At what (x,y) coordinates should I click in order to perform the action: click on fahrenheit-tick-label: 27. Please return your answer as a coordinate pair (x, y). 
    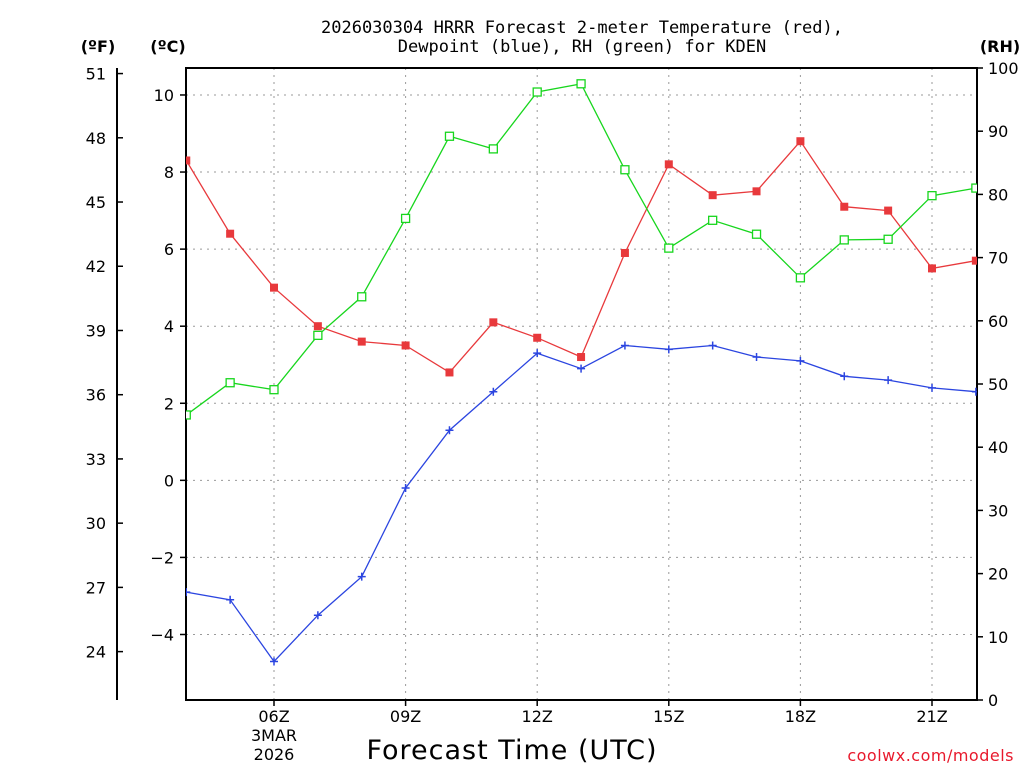
    Looking at the image, I should click on (96, 587).